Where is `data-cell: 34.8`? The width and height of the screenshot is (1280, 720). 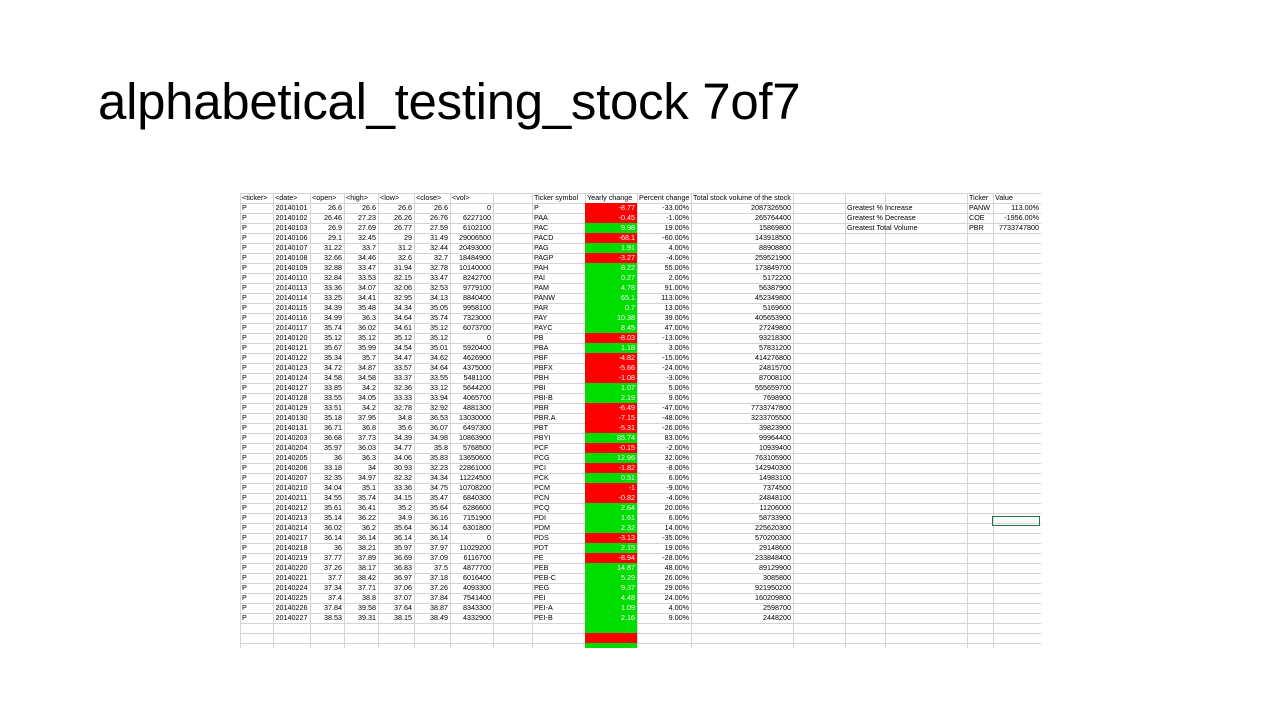 data-cell: 34.8 is located at coordinates (405, 417).